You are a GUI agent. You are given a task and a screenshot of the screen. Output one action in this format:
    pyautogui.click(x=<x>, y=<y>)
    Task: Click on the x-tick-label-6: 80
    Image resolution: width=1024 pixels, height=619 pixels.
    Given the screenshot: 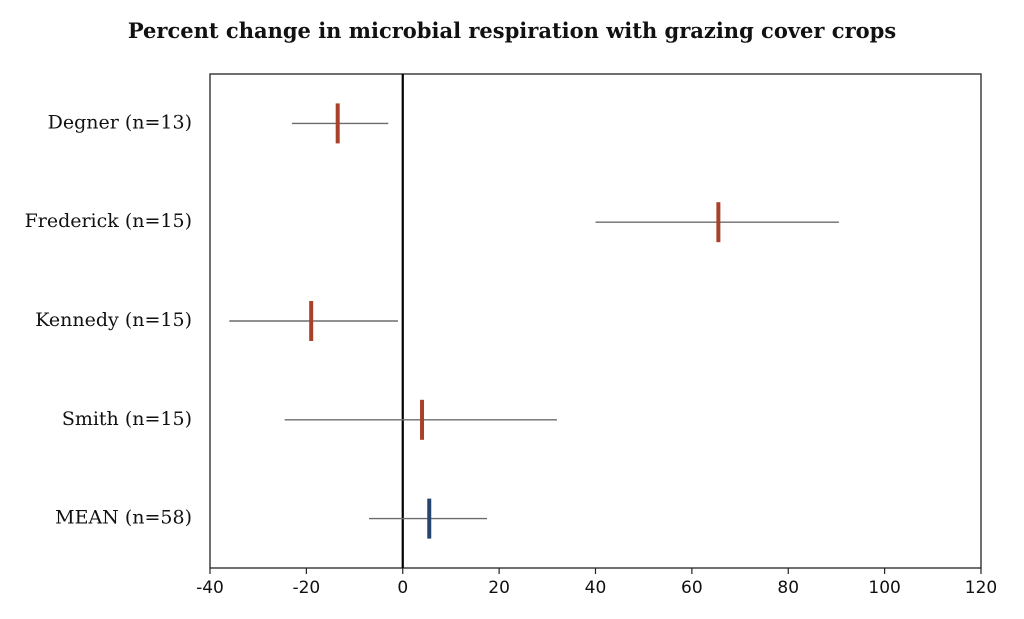 What is the action you would take?
    pyautogui.click(x=788, y=588)
    